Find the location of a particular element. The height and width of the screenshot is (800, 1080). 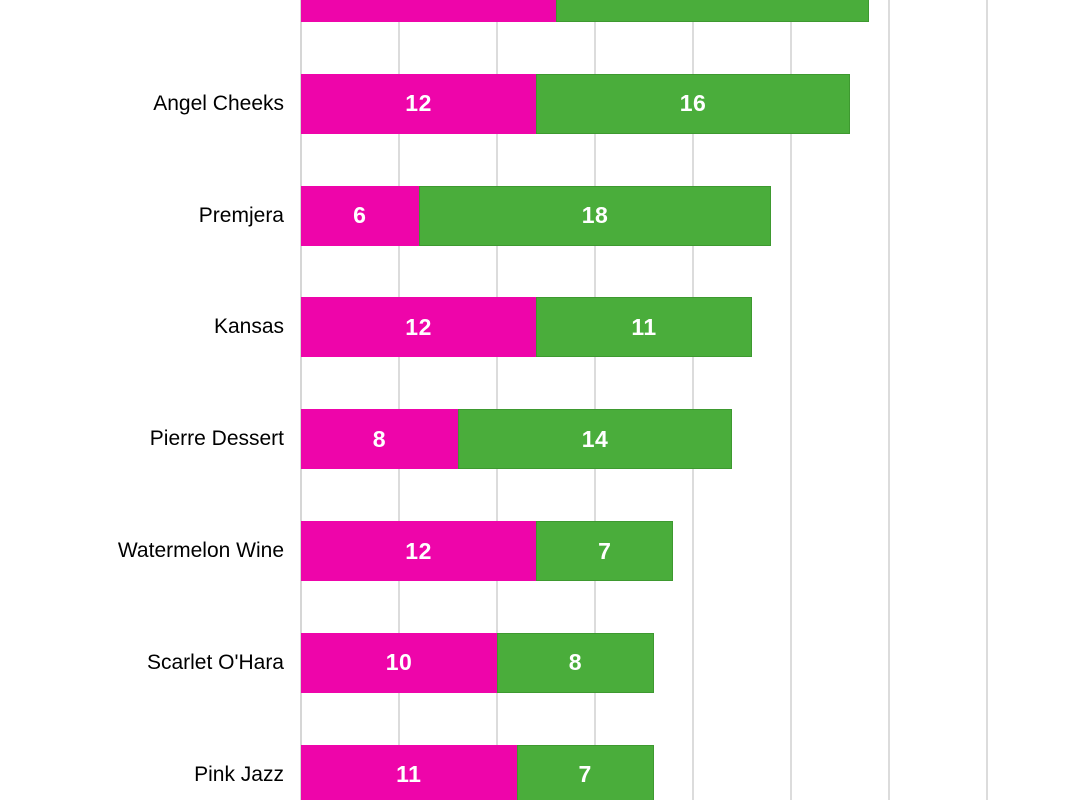

chart-row: Scarlet O'Hara 10 8 is located at coordinates (540, 662).